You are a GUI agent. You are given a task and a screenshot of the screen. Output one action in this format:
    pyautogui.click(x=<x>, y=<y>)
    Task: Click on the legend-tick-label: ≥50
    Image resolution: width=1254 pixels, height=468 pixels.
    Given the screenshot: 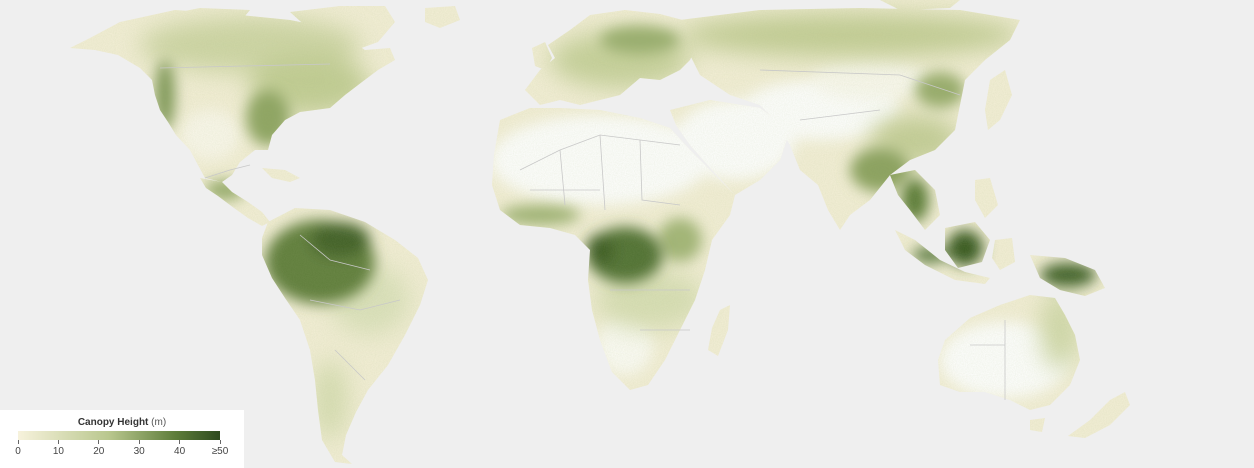 What is the action you would take?
    pyautogui.click(x=220, y=451)
    